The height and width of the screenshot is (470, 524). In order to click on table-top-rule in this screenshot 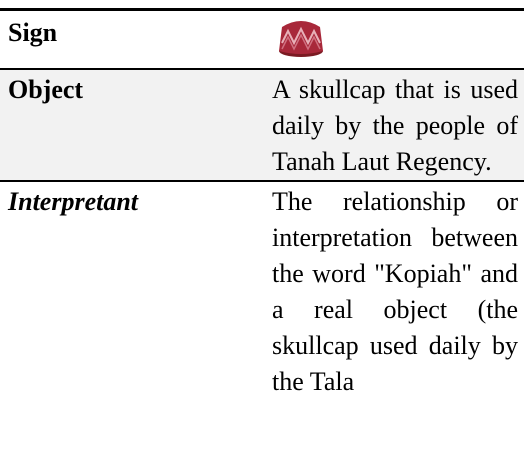, I will do `click(262, 9)`.